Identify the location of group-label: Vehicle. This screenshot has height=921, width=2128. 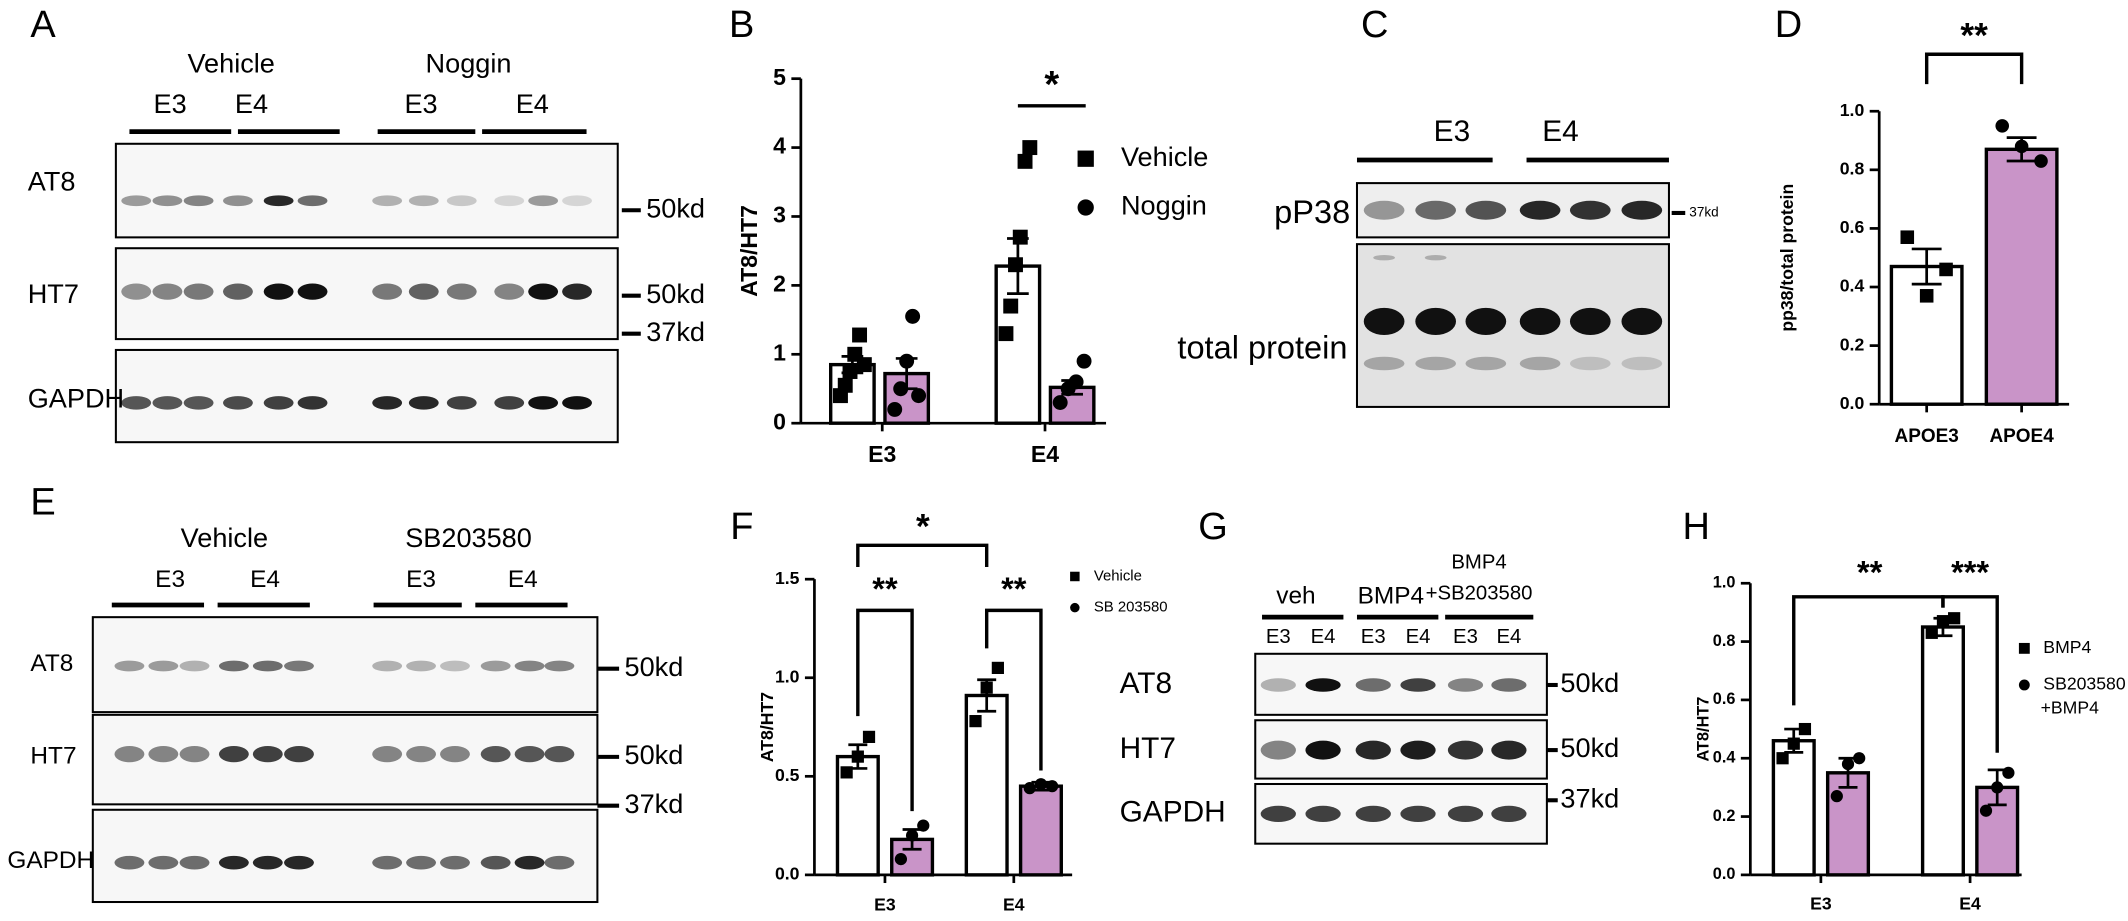
(224, 537).